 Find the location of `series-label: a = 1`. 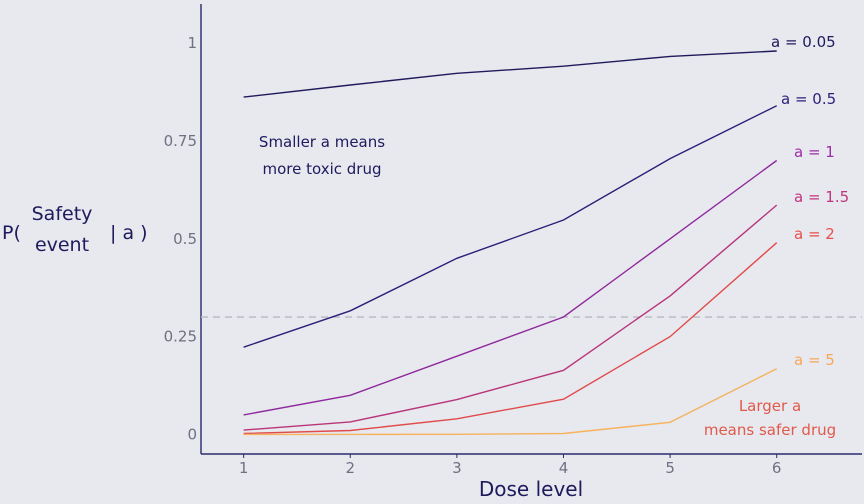

series-label: a = 1 is located at coordinates (814, 152).